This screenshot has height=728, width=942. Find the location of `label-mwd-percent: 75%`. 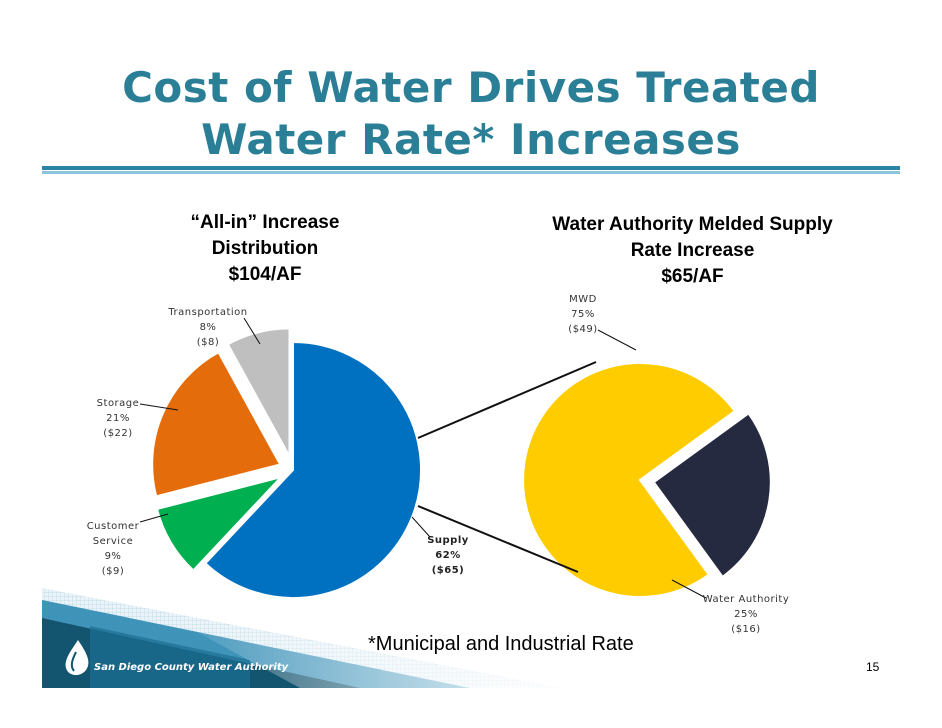

label-mwd-percent: 75% is located at coordinates (583, 314).